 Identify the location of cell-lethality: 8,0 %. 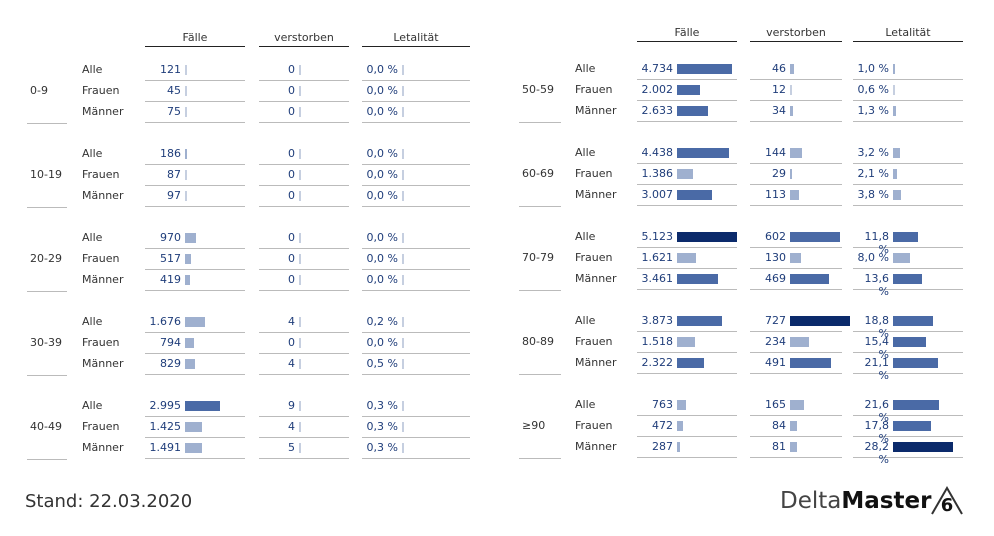
(908, 258).